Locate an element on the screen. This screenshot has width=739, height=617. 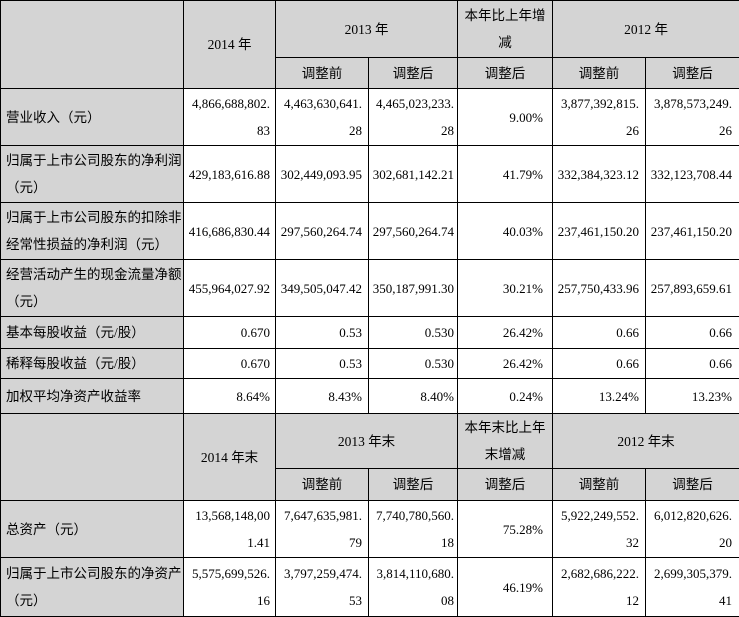
value-2013-post: 302,681,142.21 is located at coordinates (413, 174).